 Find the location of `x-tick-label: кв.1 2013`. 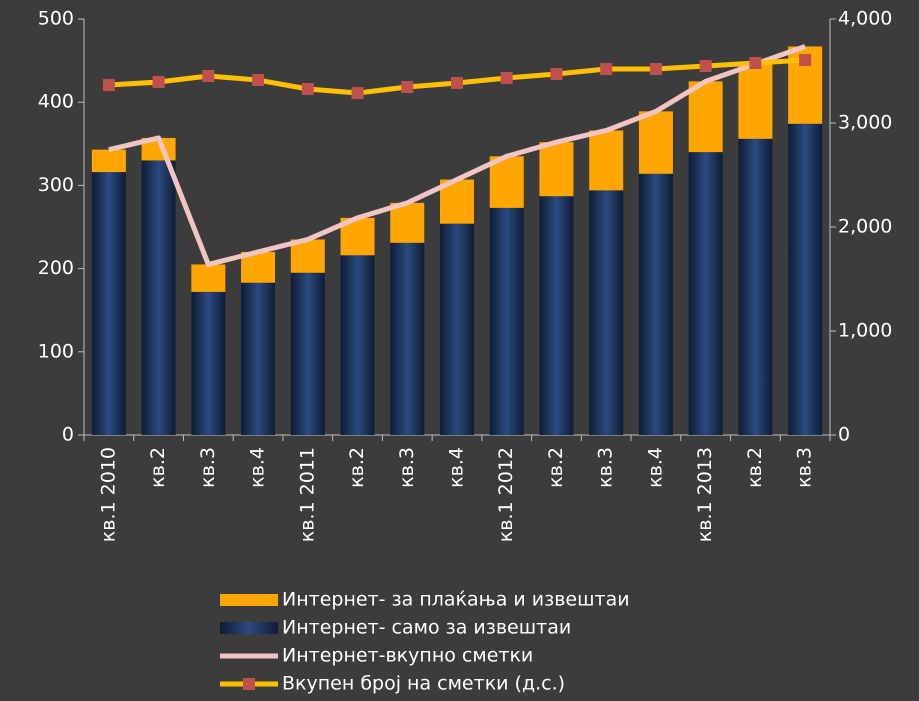

x-tick-label: кв.1 2013 is located at coordinates (705, 494).